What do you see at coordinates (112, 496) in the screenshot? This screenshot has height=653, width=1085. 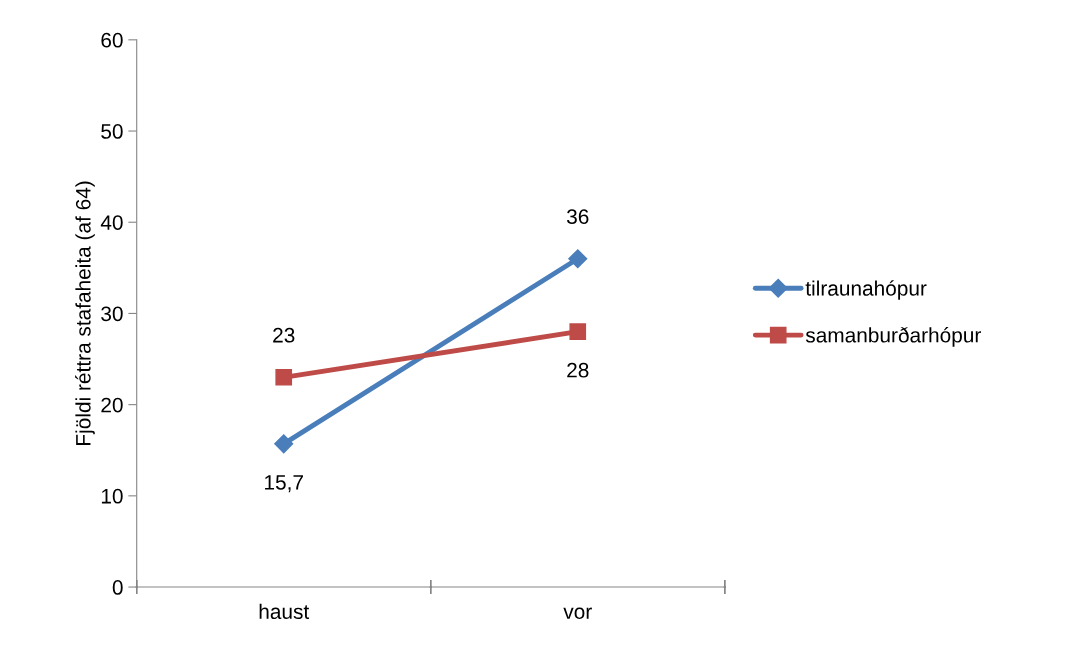 I see `y-tick-label: 10` at bounding box center [112, 496].